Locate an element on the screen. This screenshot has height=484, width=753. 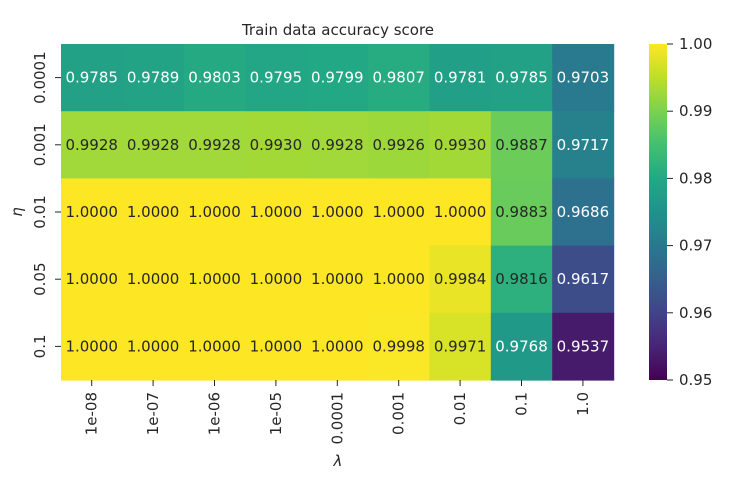
heatmap-cell-r0-c3 is located at coordinates (276, 78).